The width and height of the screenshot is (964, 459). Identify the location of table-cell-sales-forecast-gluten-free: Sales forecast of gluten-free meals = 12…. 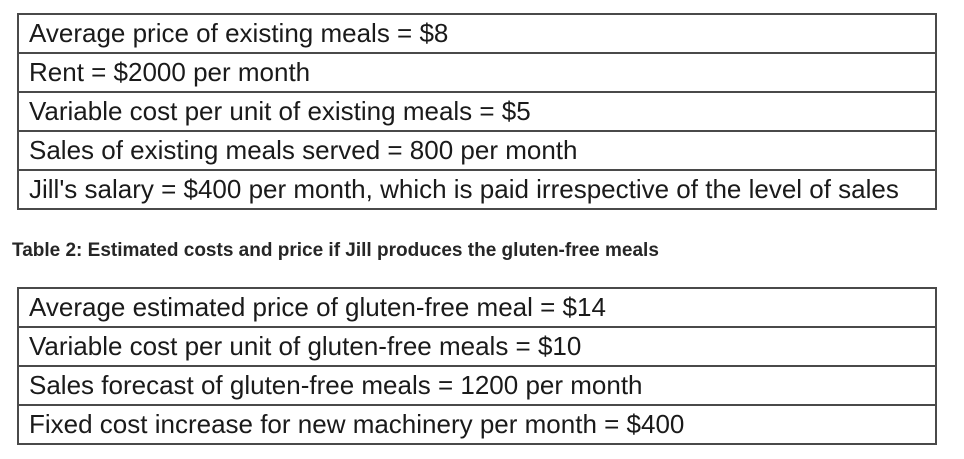
(477, 385).